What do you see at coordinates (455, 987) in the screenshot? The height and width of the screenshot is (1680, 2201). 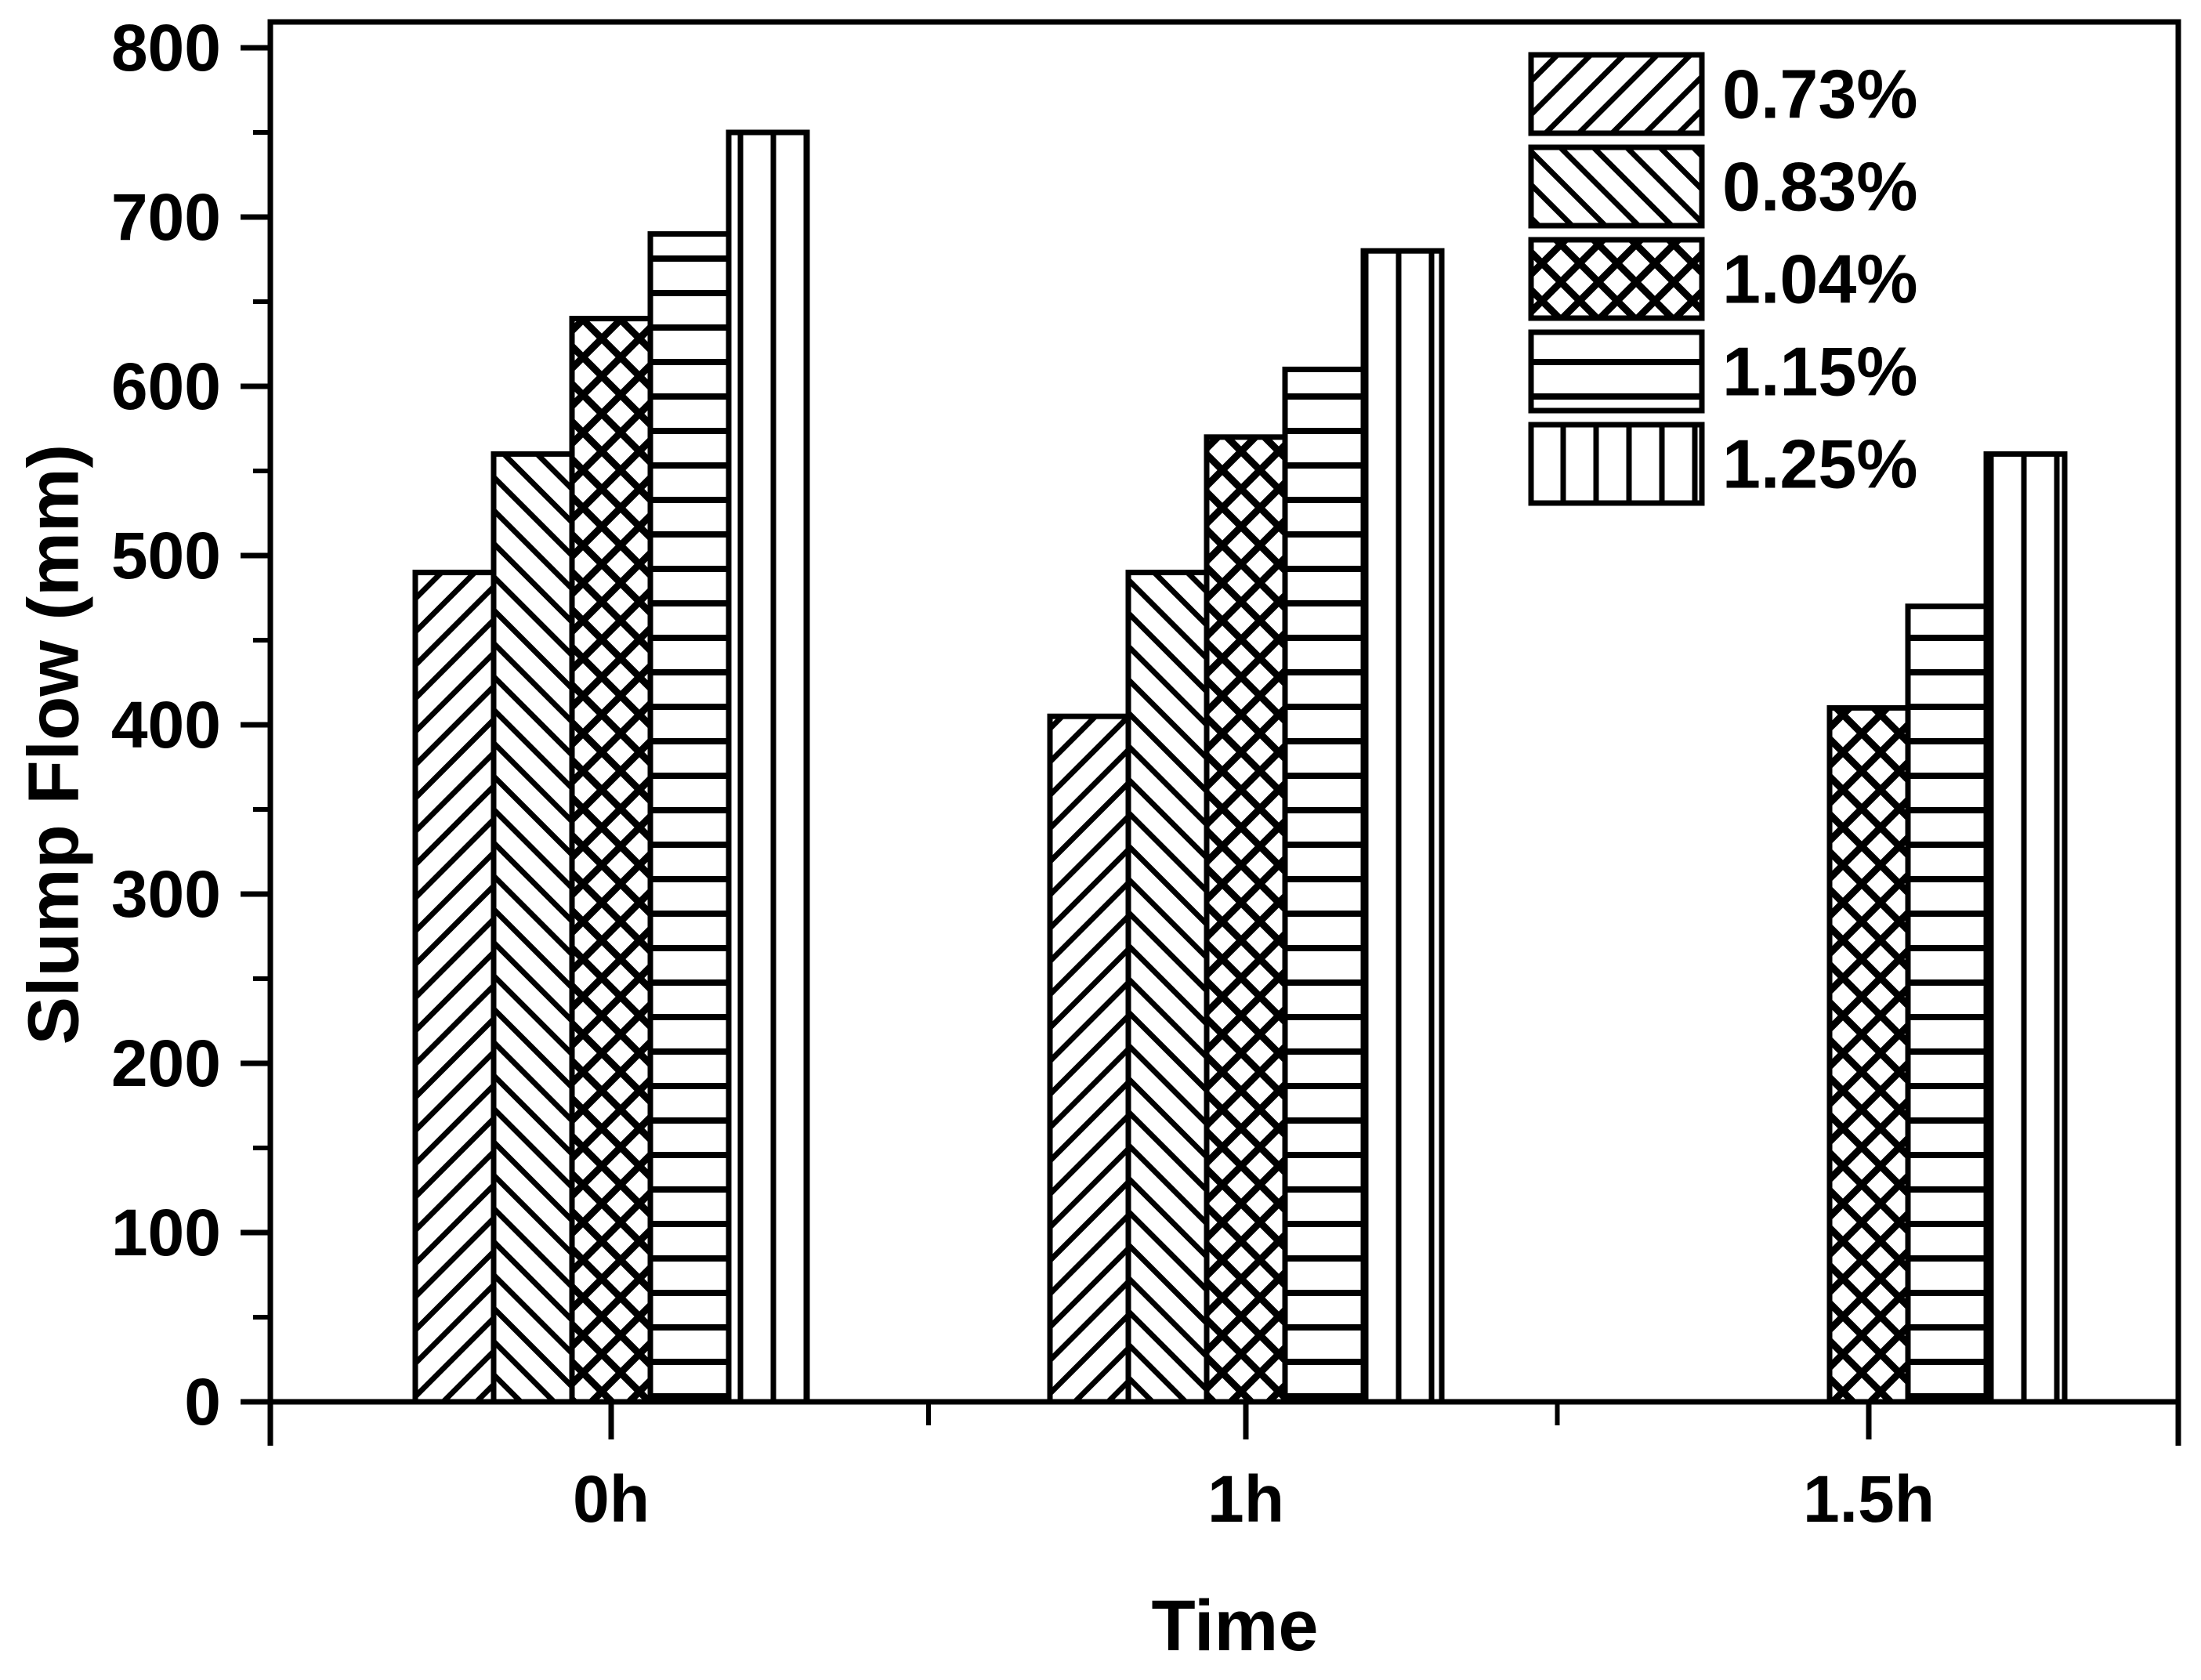 I see `bar-0h-0.73%` at bounding box center [455, 987].